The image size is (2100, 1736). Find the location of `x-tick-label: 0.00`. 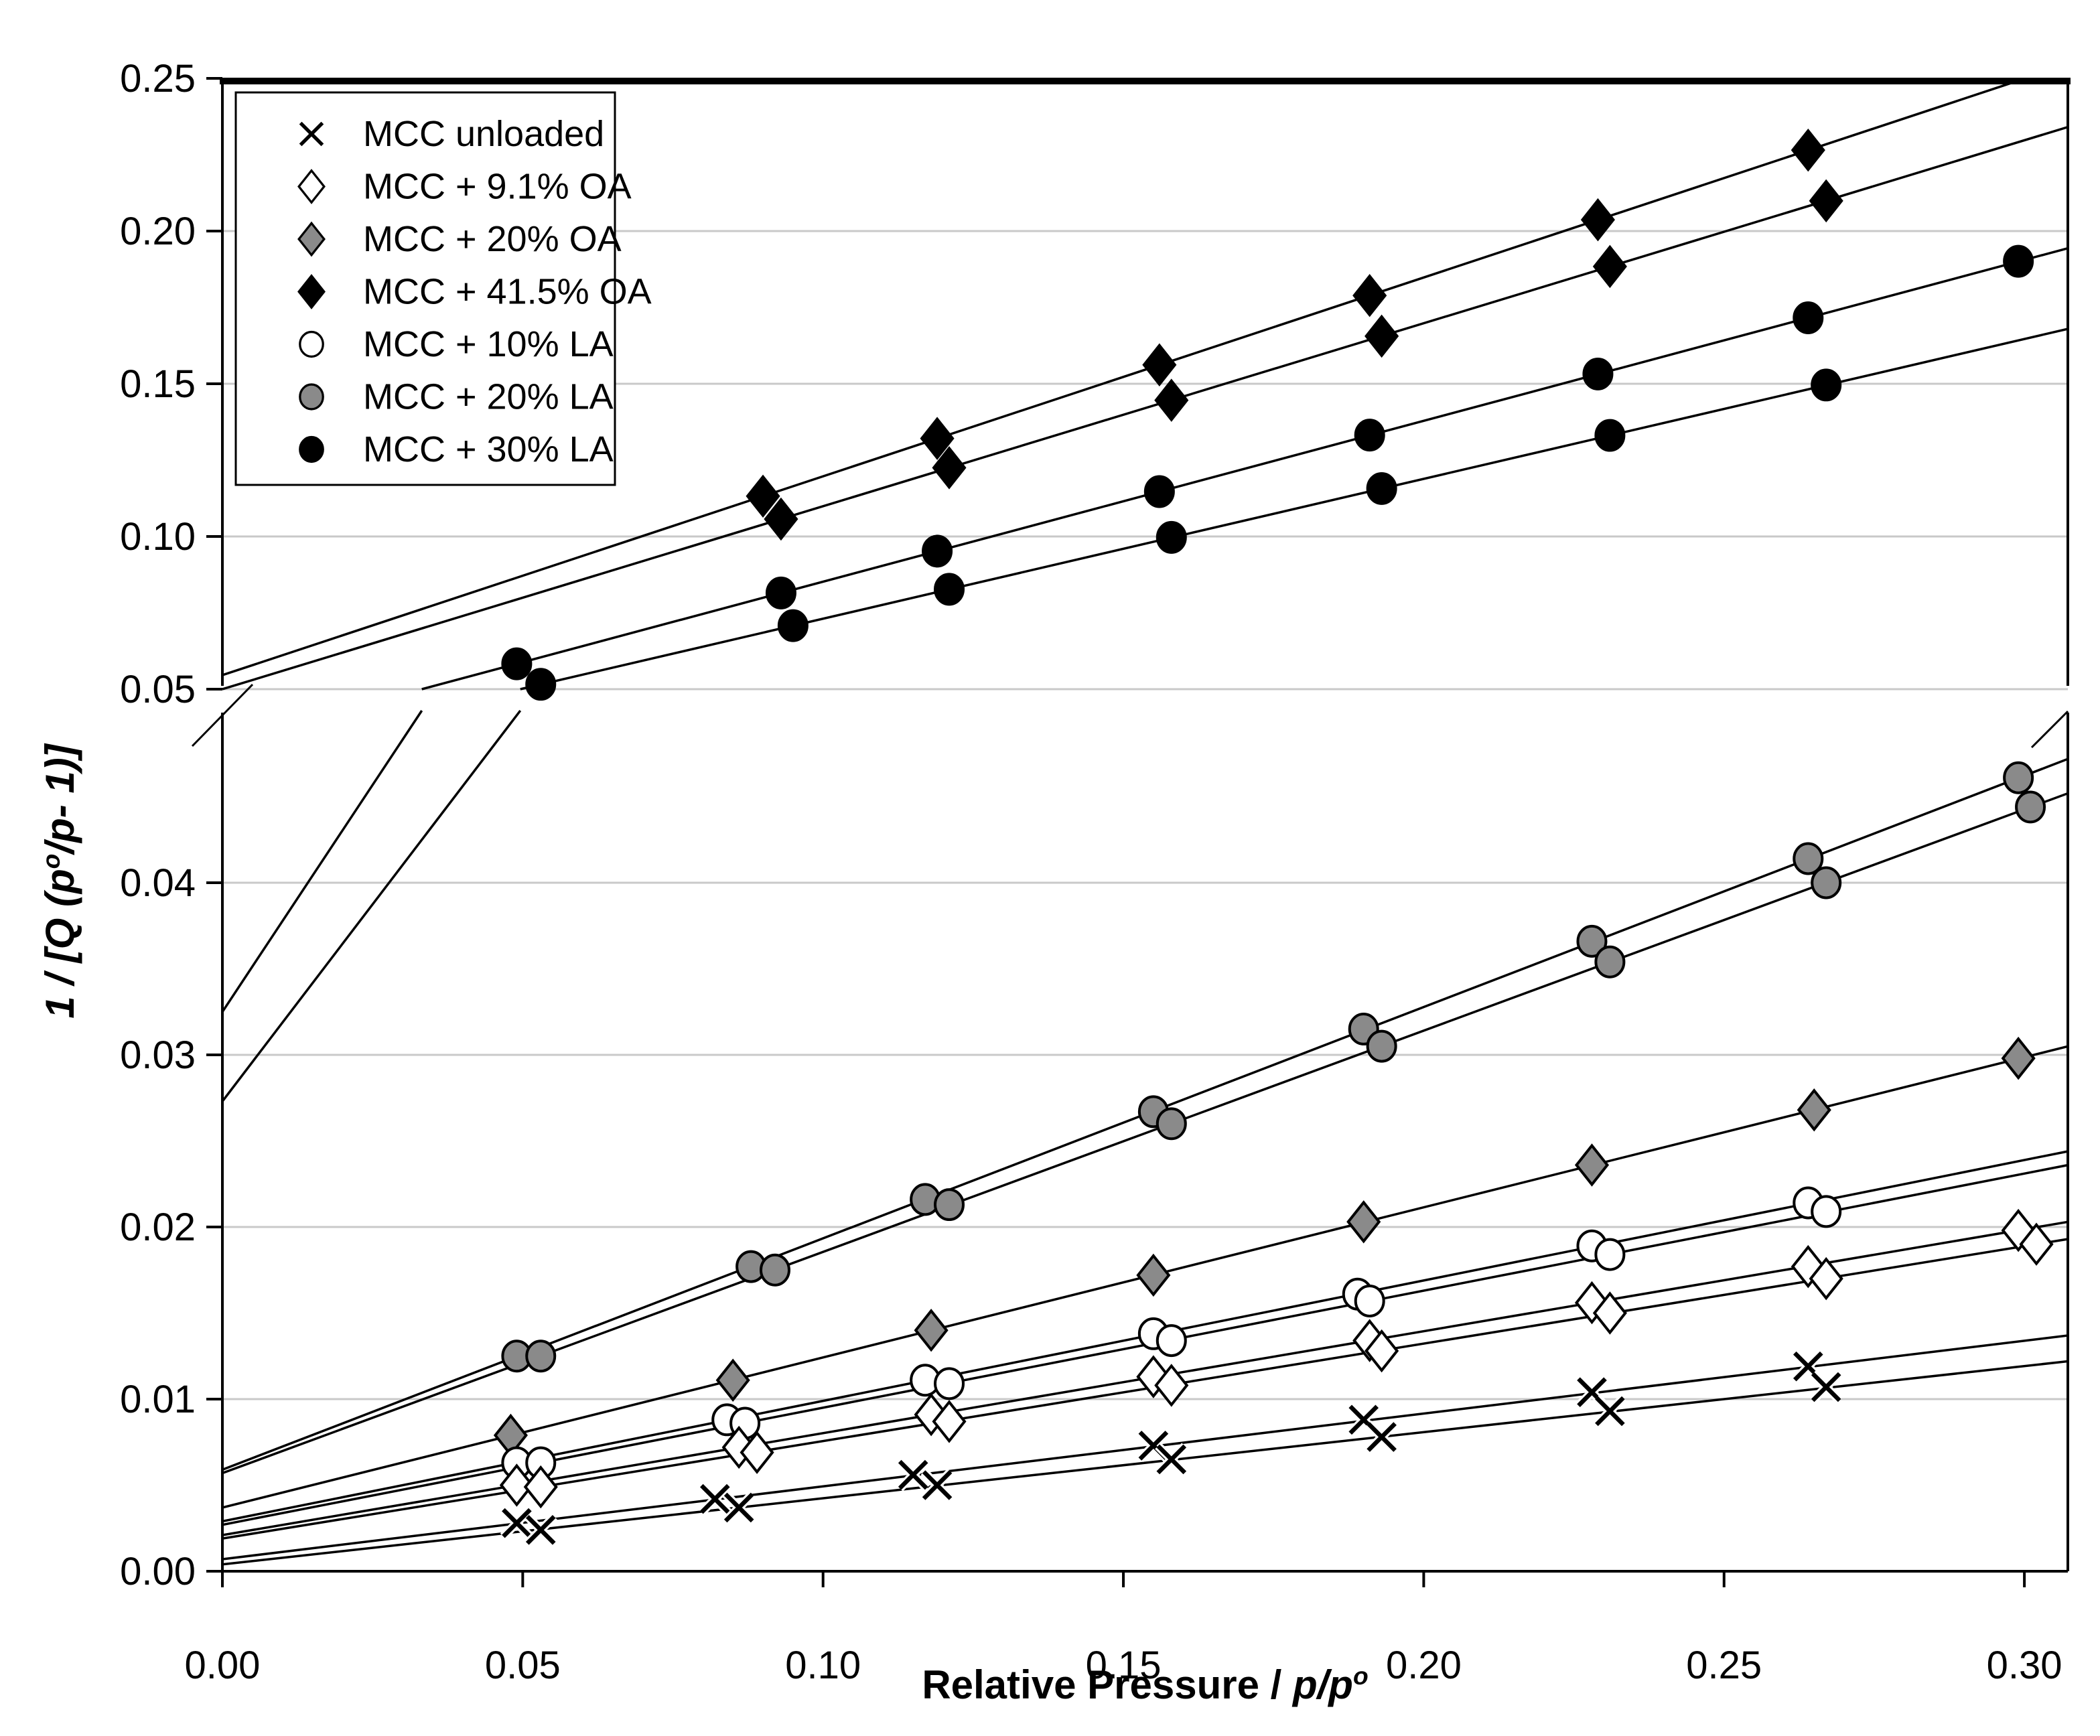

x-tick-label: 0.00 is located at coordinates (223, 1665).